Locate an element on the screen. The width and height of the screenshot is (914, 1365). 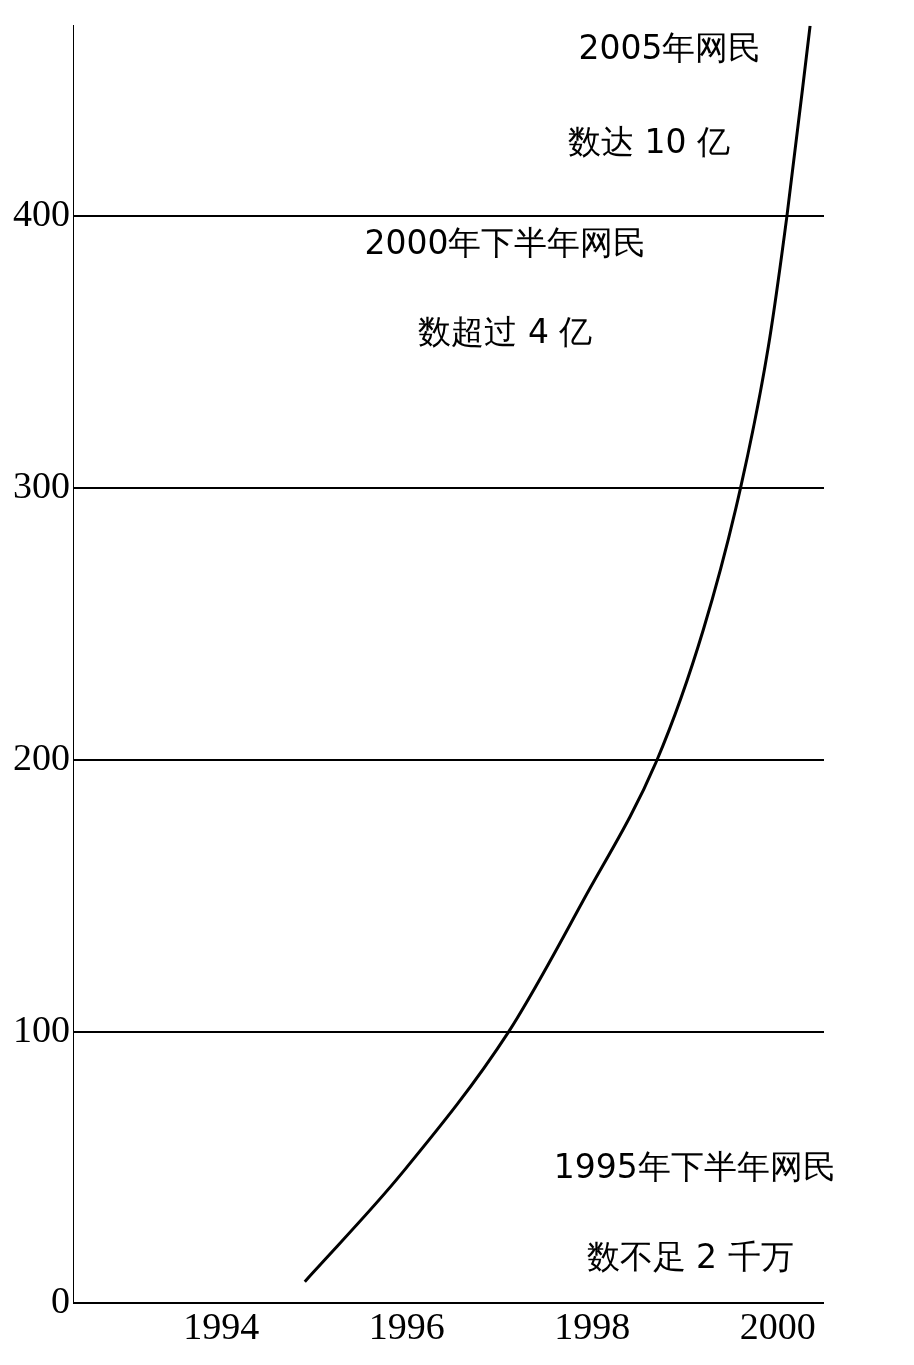
y-tick-label: 100 is located at coordinates (41, 1028).